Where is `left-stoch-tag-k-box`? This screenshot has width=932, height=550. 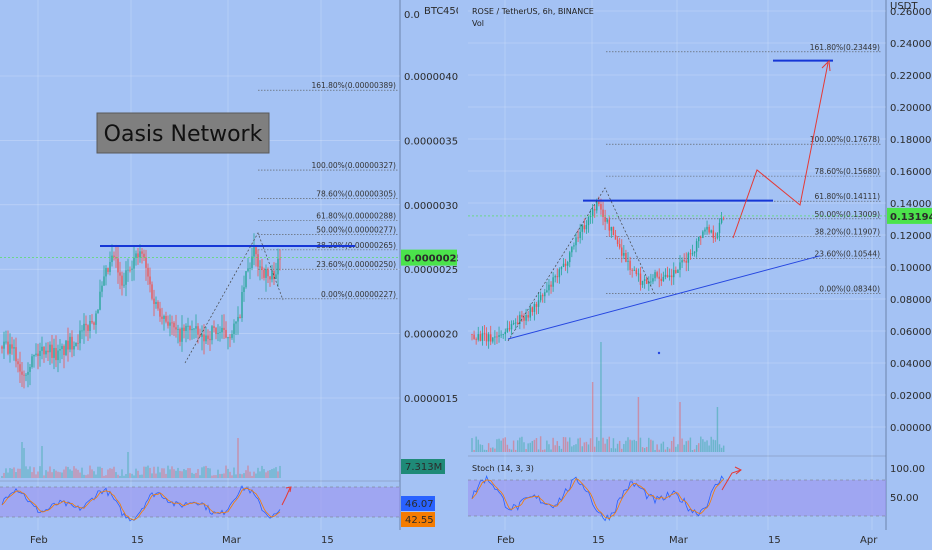 left-stoch-tag-k-box is located at coordinates (418, 503).